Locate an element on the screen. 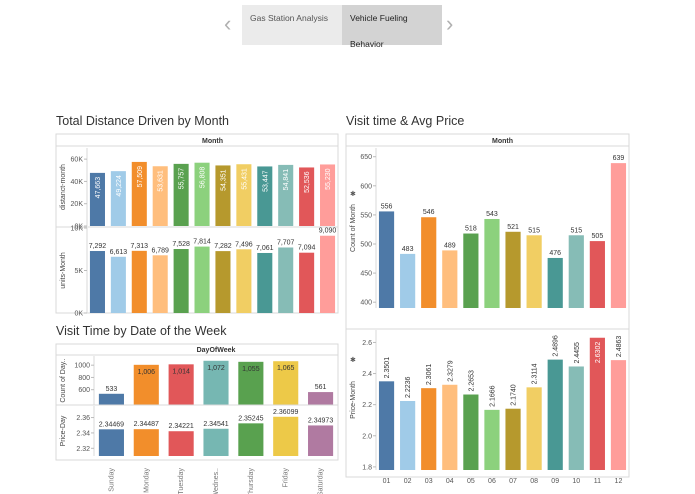 This screenshot has width=695, height=494. next-arrow-icon: › is located at coordinates (450, 23).